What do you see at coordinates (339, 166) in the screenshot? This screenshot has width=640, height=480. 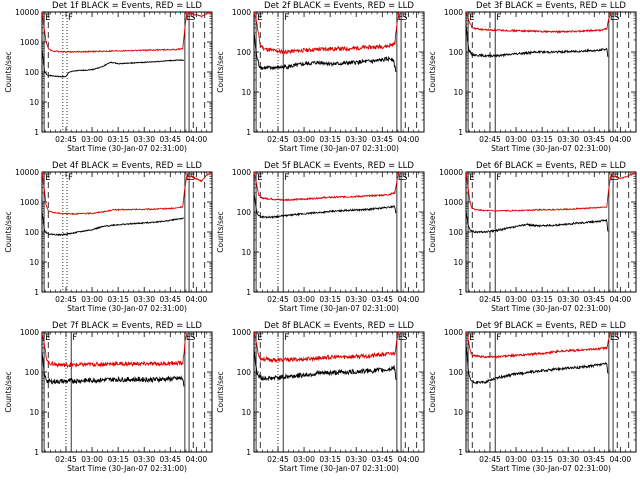 I see `chart-title: Det 5f BLACK = Events, RED = LLD` at bounding box center [339, 166].